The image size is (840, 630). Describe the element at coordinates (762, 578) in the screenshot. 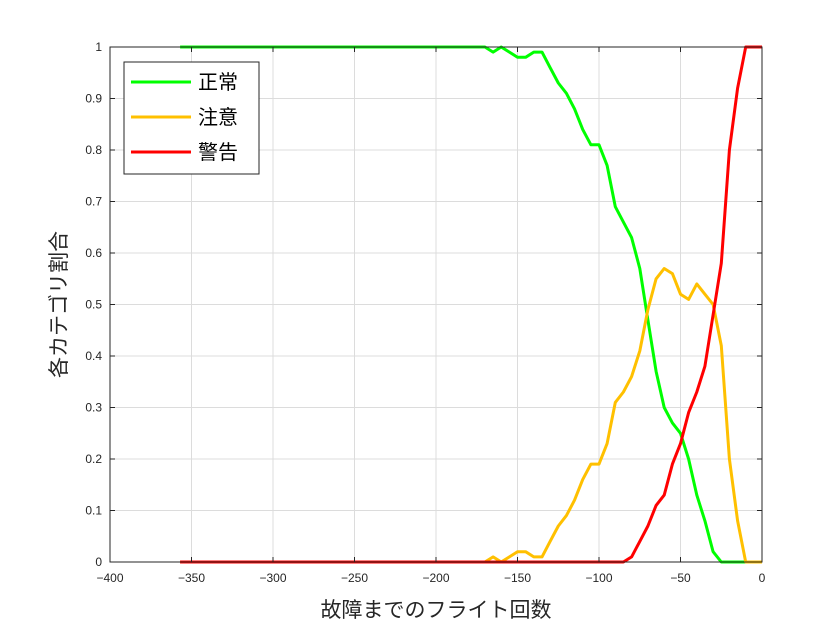

I see `x-tick-label: 0` at that location.